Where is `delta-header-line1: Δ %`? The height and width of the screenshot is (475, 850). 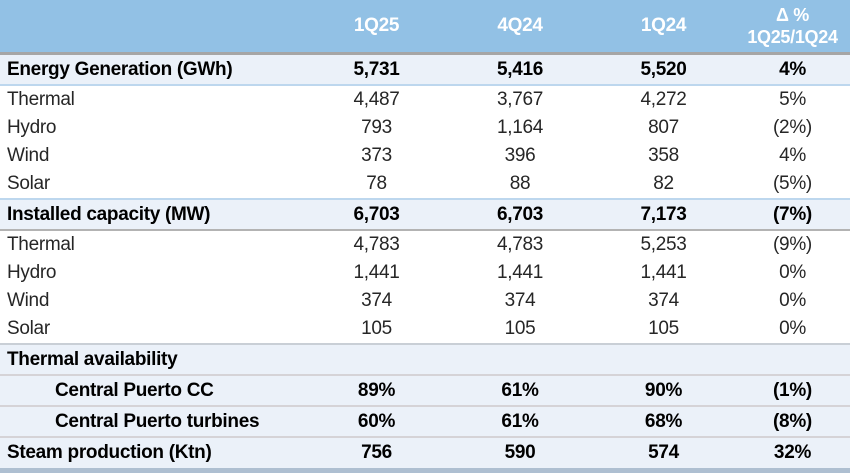
delta-header-line1: Δ % is located at coordinates (792, 14).